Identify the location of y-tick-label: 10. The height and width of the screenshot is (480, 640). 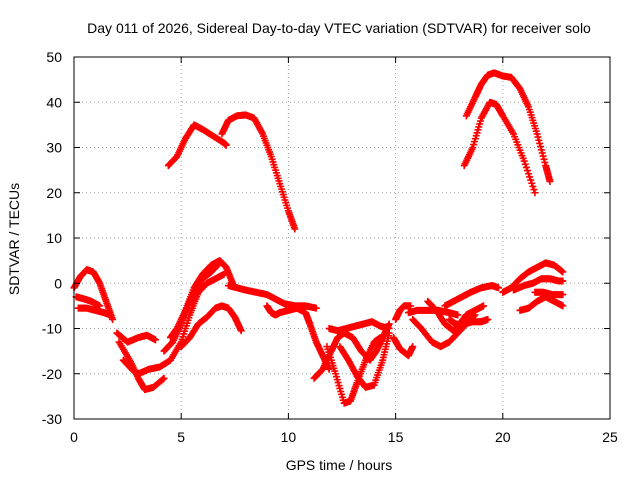
(54, 238).